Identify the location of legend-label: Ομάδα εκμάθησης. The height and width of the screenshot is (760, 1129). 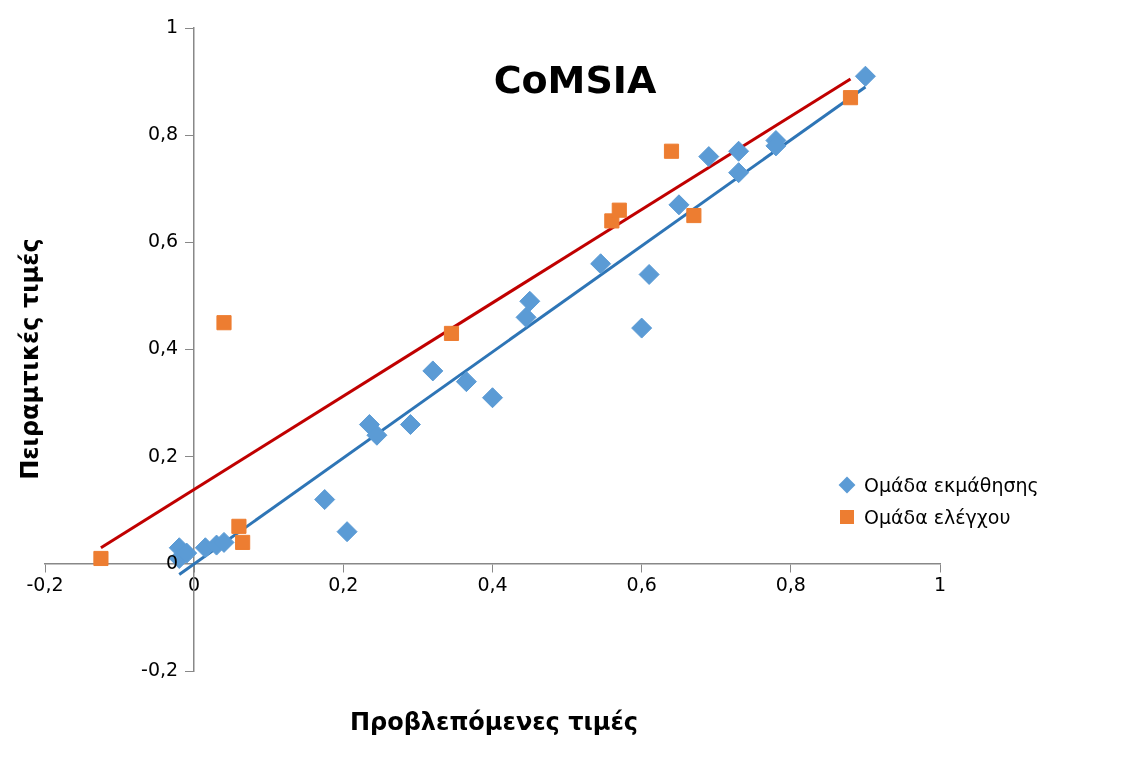
(951, 485).